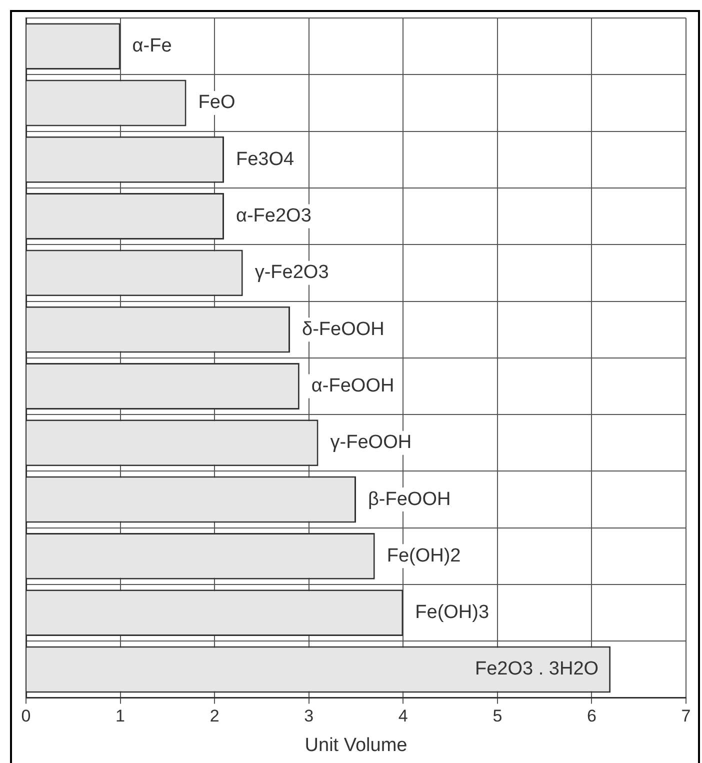 Image resolution: width=702 pixels, height=763 pixels. I want to click on y-tick-label: α-FeOOH, so click(352, 385).